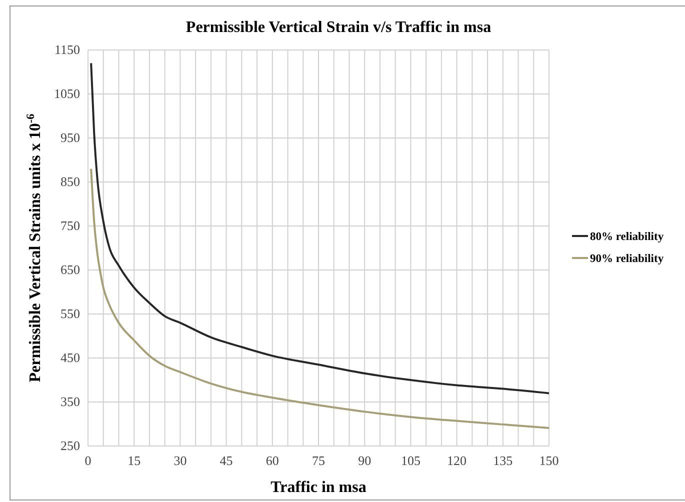 This screenshot has width=685, height=502. I want to click on y-tick-label: 550, so click(70, 314).